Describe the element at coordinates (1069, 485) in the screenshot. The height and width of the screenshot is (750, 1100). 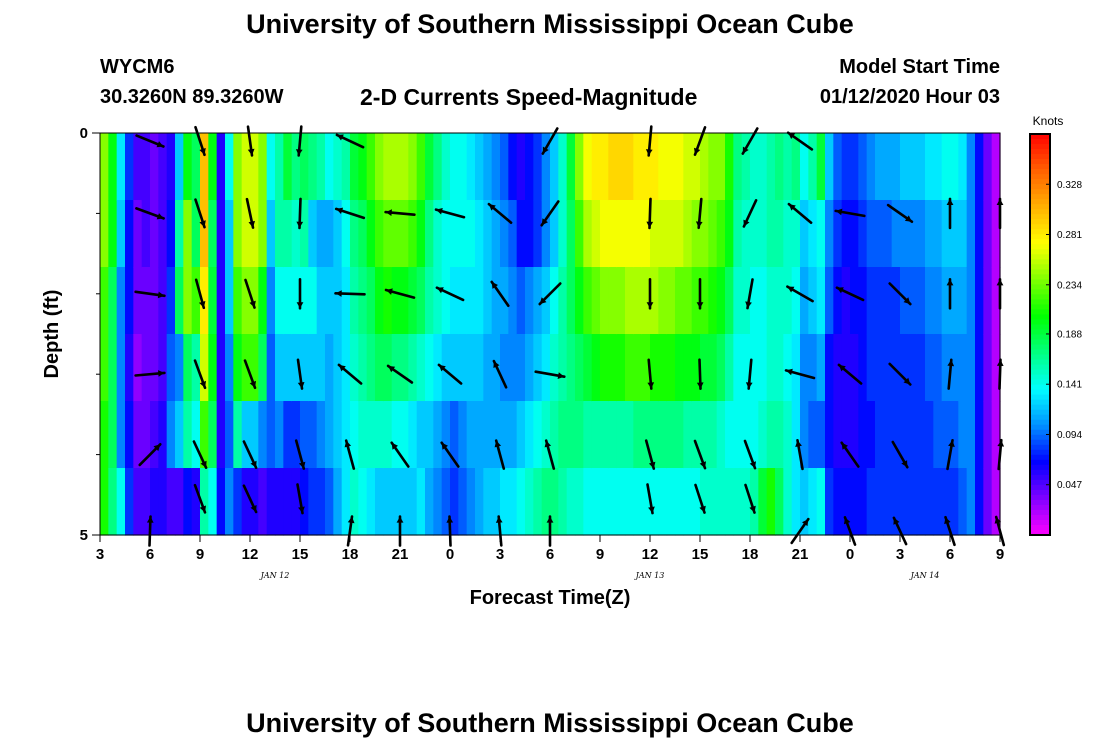
I see `colorbar-tick-label: 0.047` at that location.